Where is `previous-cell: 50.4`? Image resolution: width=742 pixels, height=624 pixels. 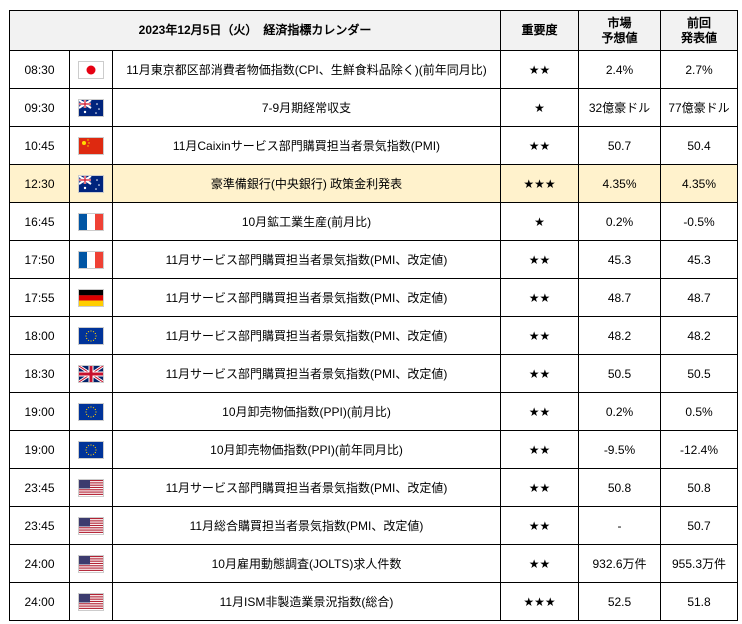
previous-cell: 50.4 is located at coordinates (699, 145).